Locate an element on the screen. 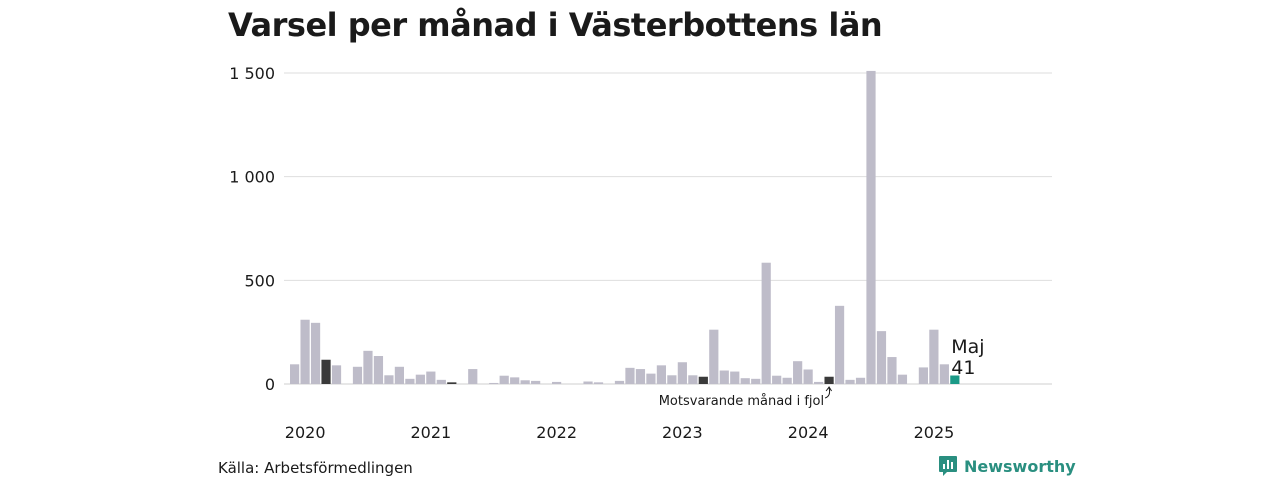 The image size is (1280, 480). y-tick-label: 0 is located at coordinates (270, 384).